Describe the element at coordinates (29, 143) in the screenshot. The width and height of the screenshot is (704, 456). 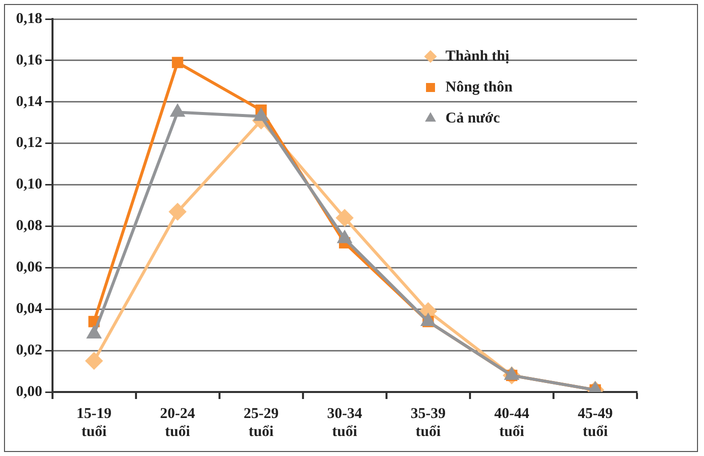
I see `y-tick-label: 0,12` at that location.